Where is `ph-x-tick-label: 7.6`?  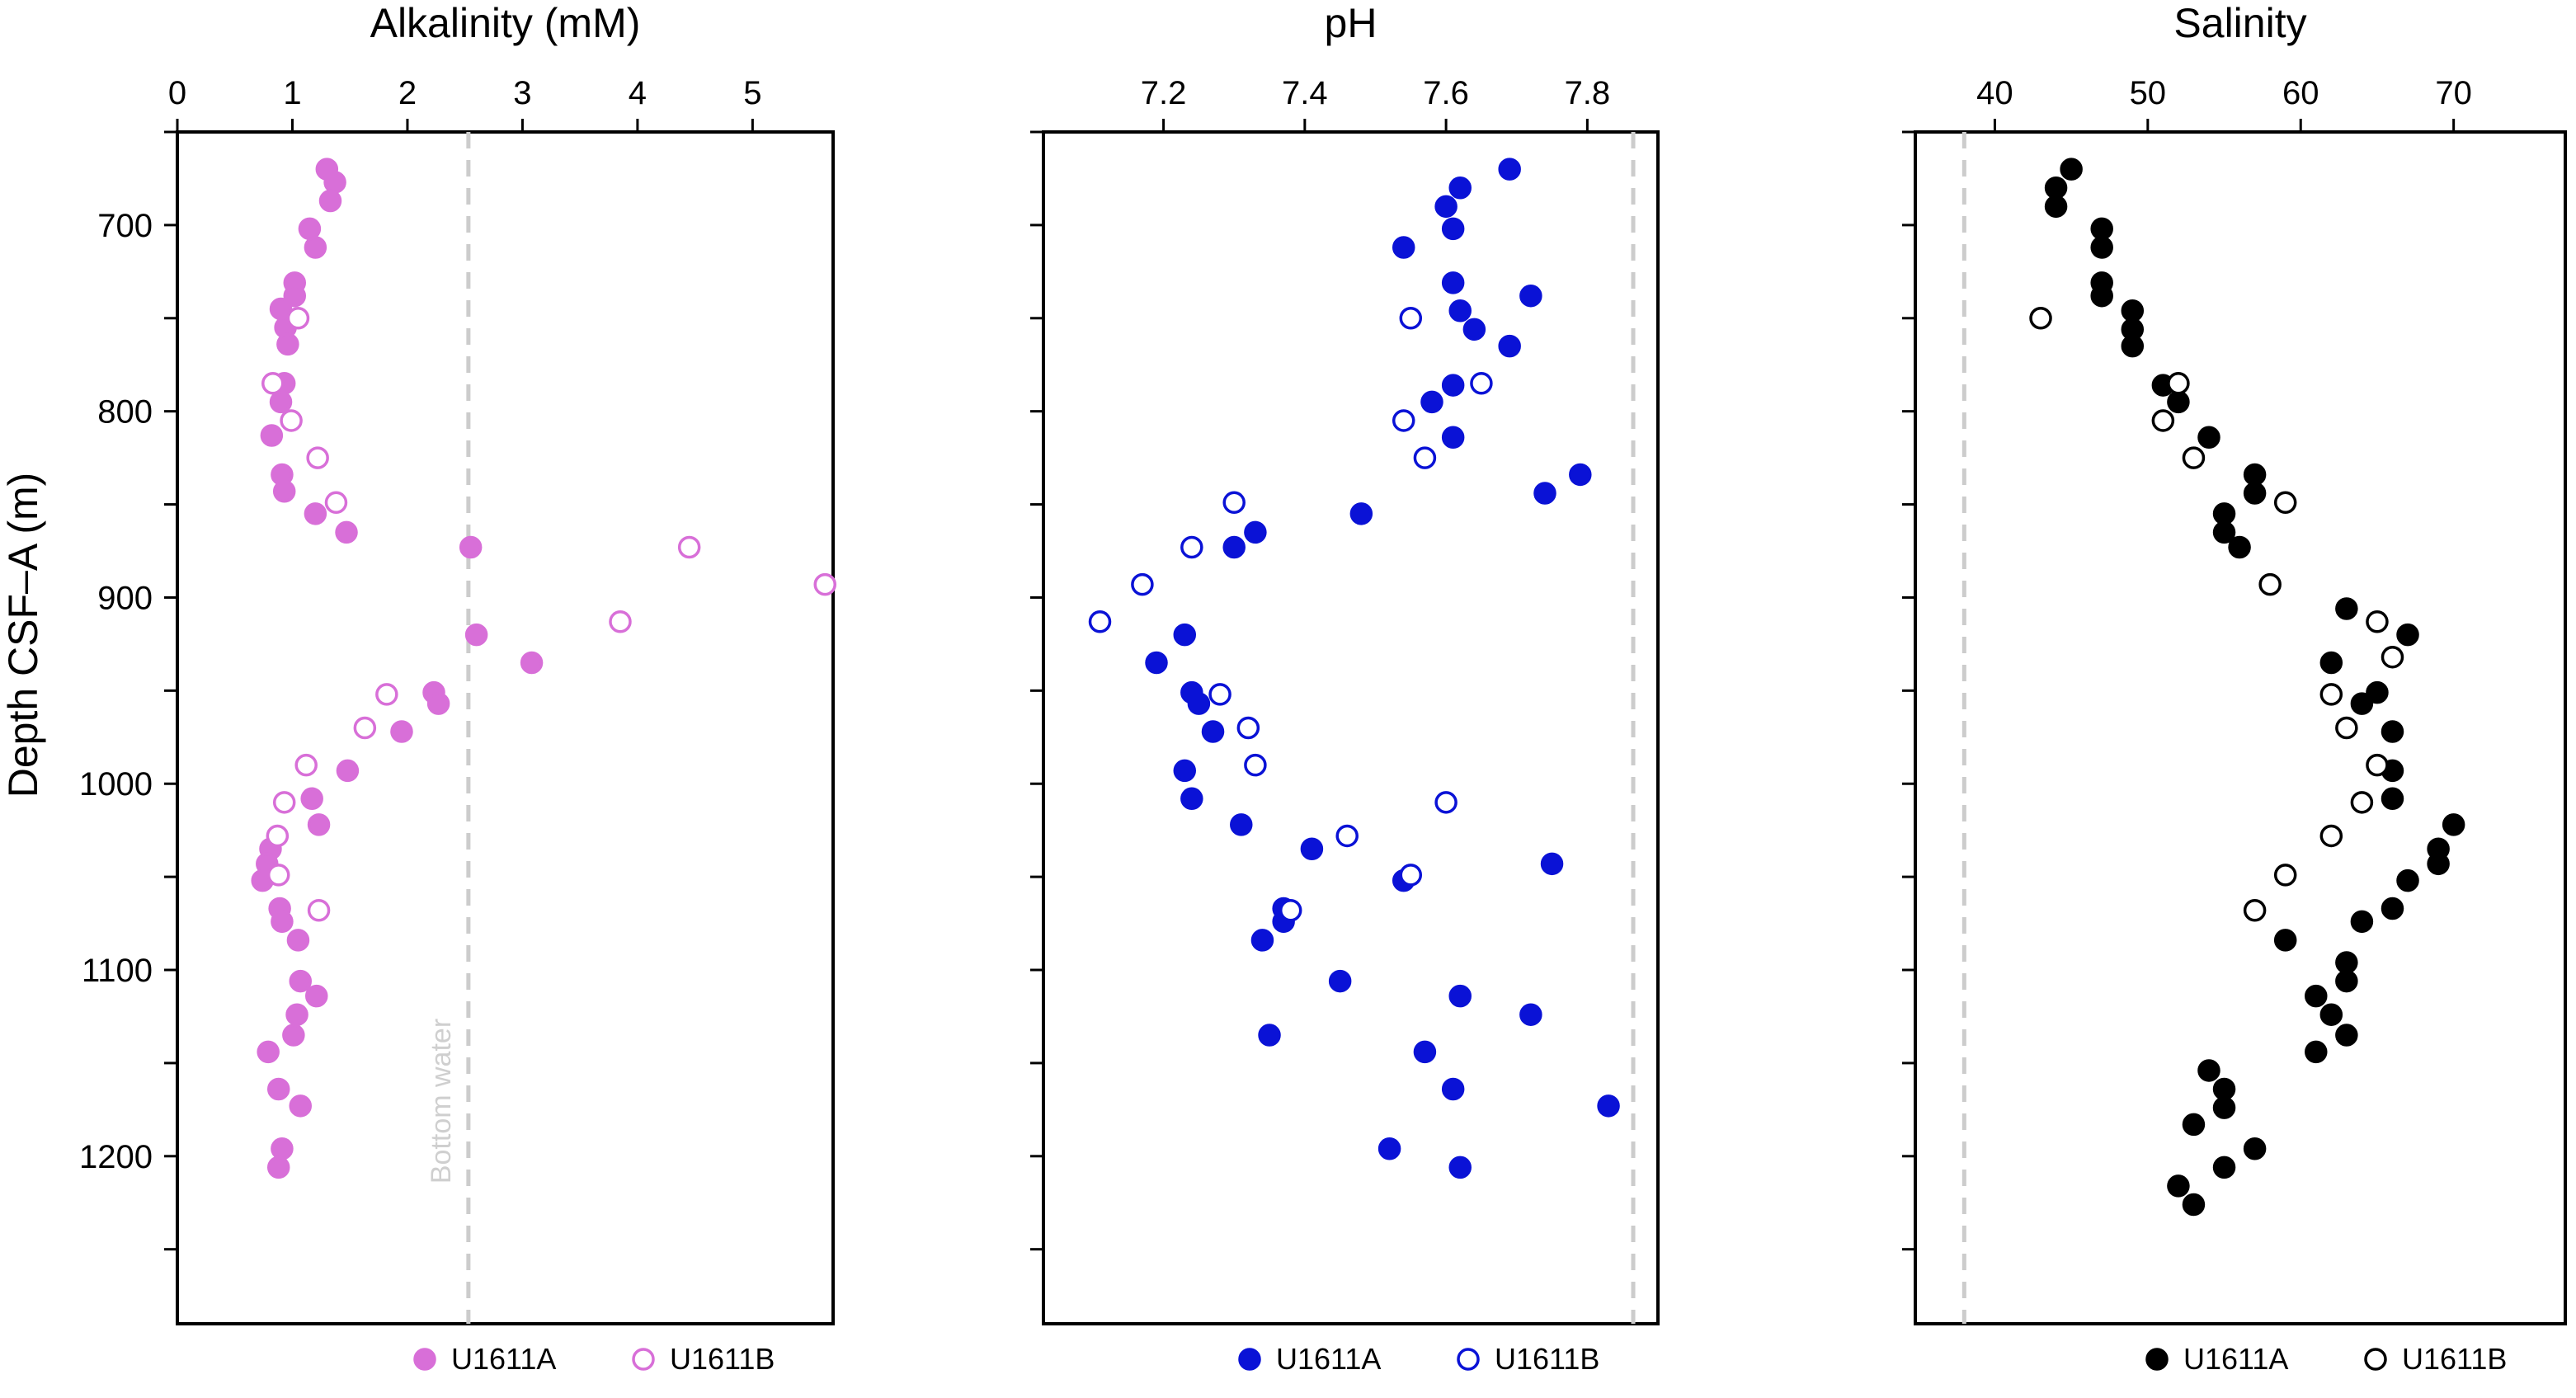
ph-x-tick-label: 7.6 is located at coordinates (1446, 93).